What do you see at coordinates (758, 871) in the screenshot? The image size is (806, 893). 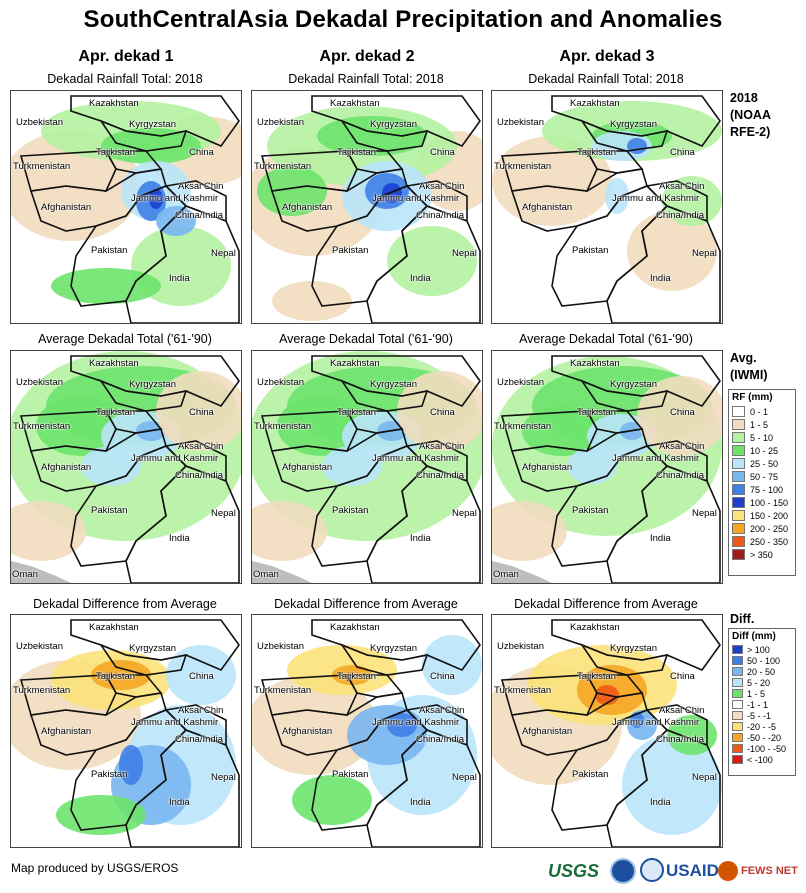 I see `fews-net-logo: FEWS NET` at bounding box center [758, 871].